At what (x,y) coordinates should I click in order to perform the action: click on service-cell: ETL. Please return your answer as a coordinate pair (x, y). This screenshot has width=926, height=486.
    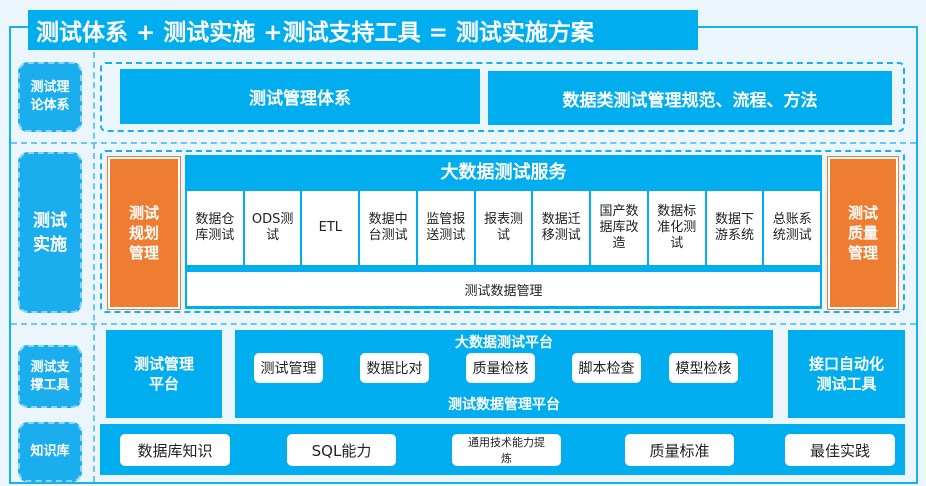
    Looking at the image, I should click on (330, 228).